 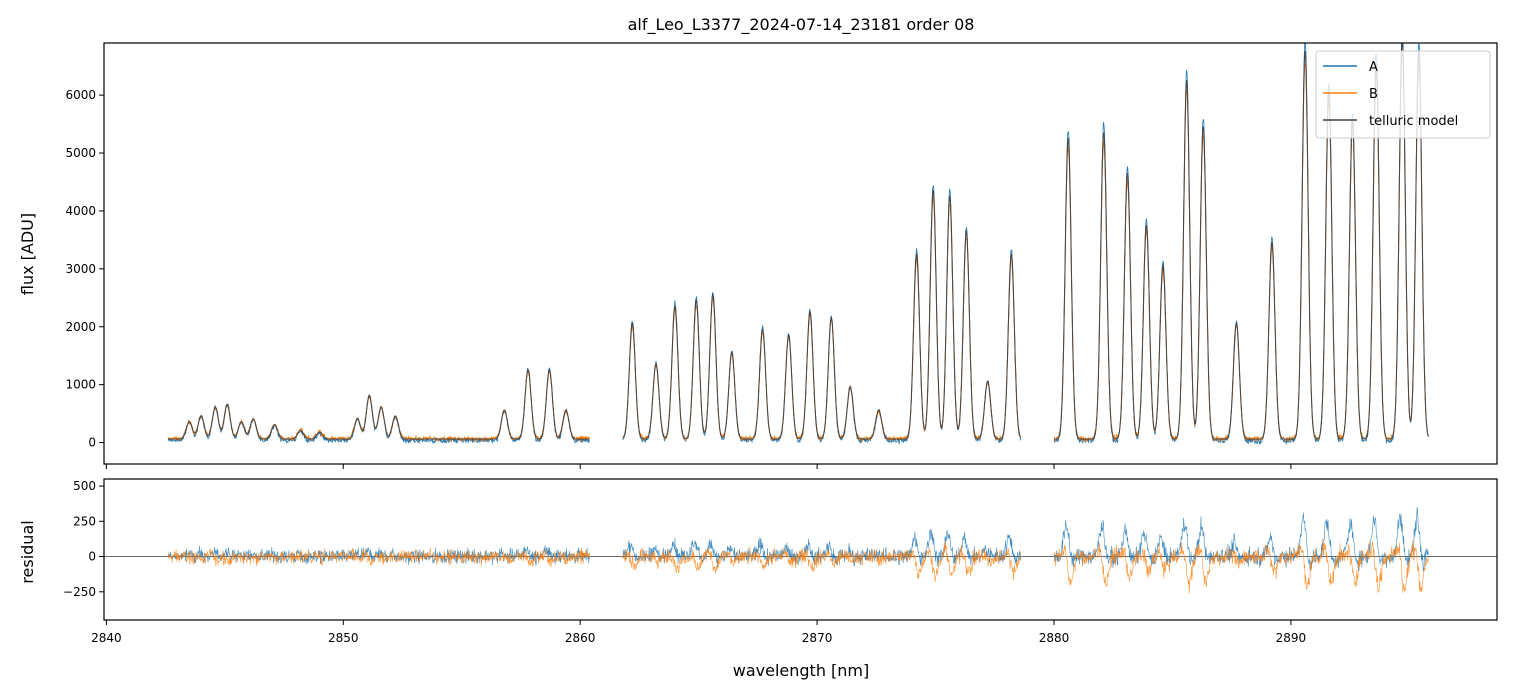 I want to click on top-ytick-label: 1000, so click(x=80, y=385).